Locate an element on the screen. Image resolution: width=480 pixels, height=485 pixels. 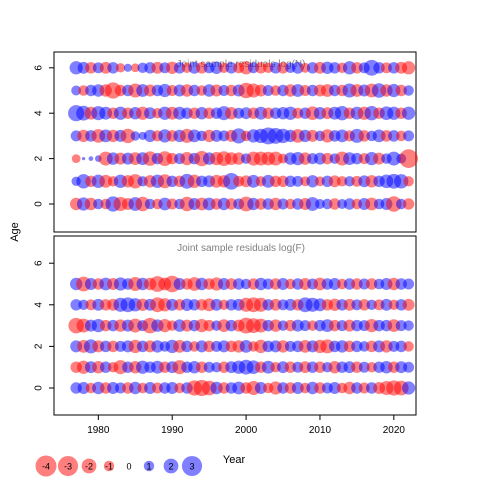
legend-label: -3 is located at coordinates (68, 467).